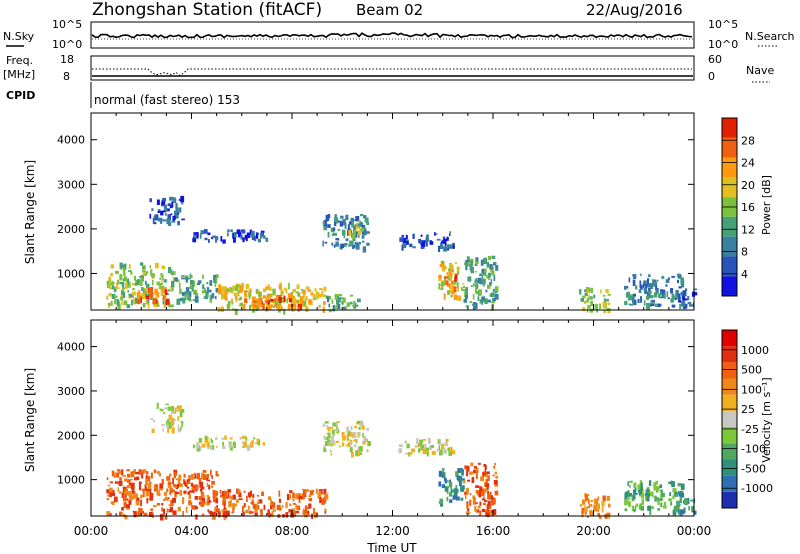 This screenshot has height=554, width=800. Describe the element at coordinates (71, 391) in the screenshot. I see `ytick-label: 3000` at that location.